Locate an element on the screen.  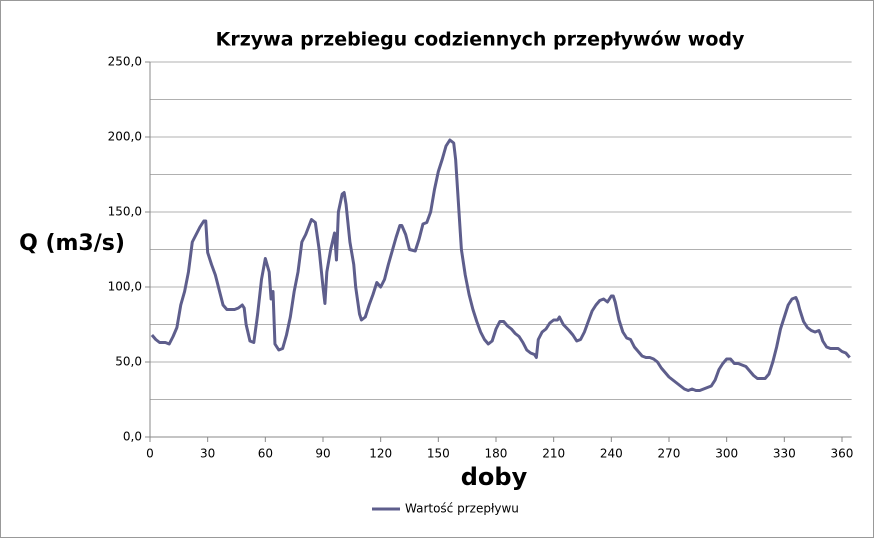
legend-label: Wartość przepływu is located at coordinates (462, 509).